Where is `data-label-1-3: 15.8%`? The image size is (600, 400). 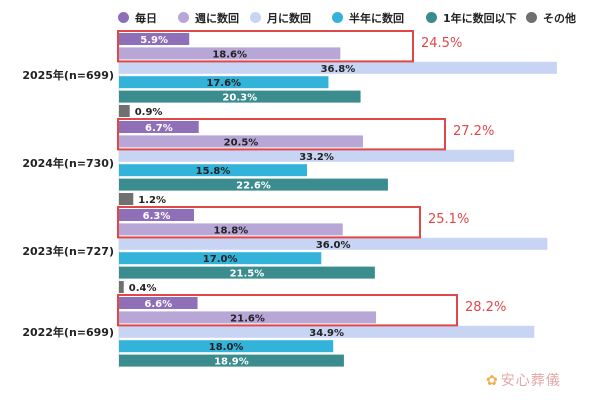
data-label-1-3: 15.8% is located at coordinates (213, 171).